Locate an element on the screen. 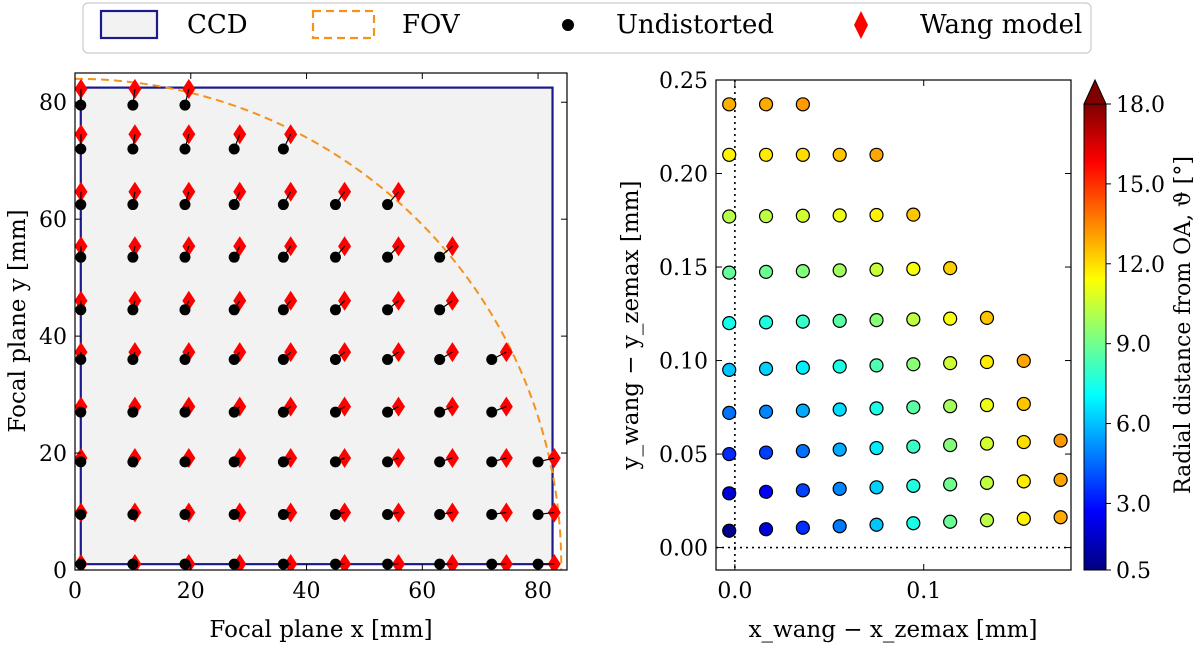 The width and height of the screenshot is (1200, 647). colorbar-tick-label: 15.0 is located at coordinates (1140, 185).